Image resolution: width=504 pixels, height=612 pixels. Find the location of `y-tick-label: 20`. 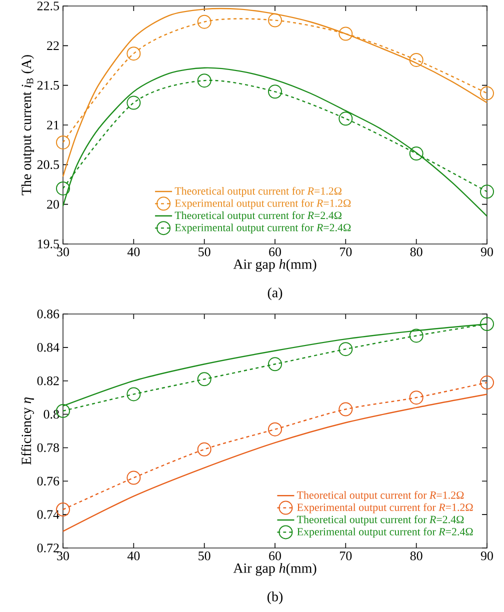

y-tick-label: 20 is located at coordinates (53, 204).